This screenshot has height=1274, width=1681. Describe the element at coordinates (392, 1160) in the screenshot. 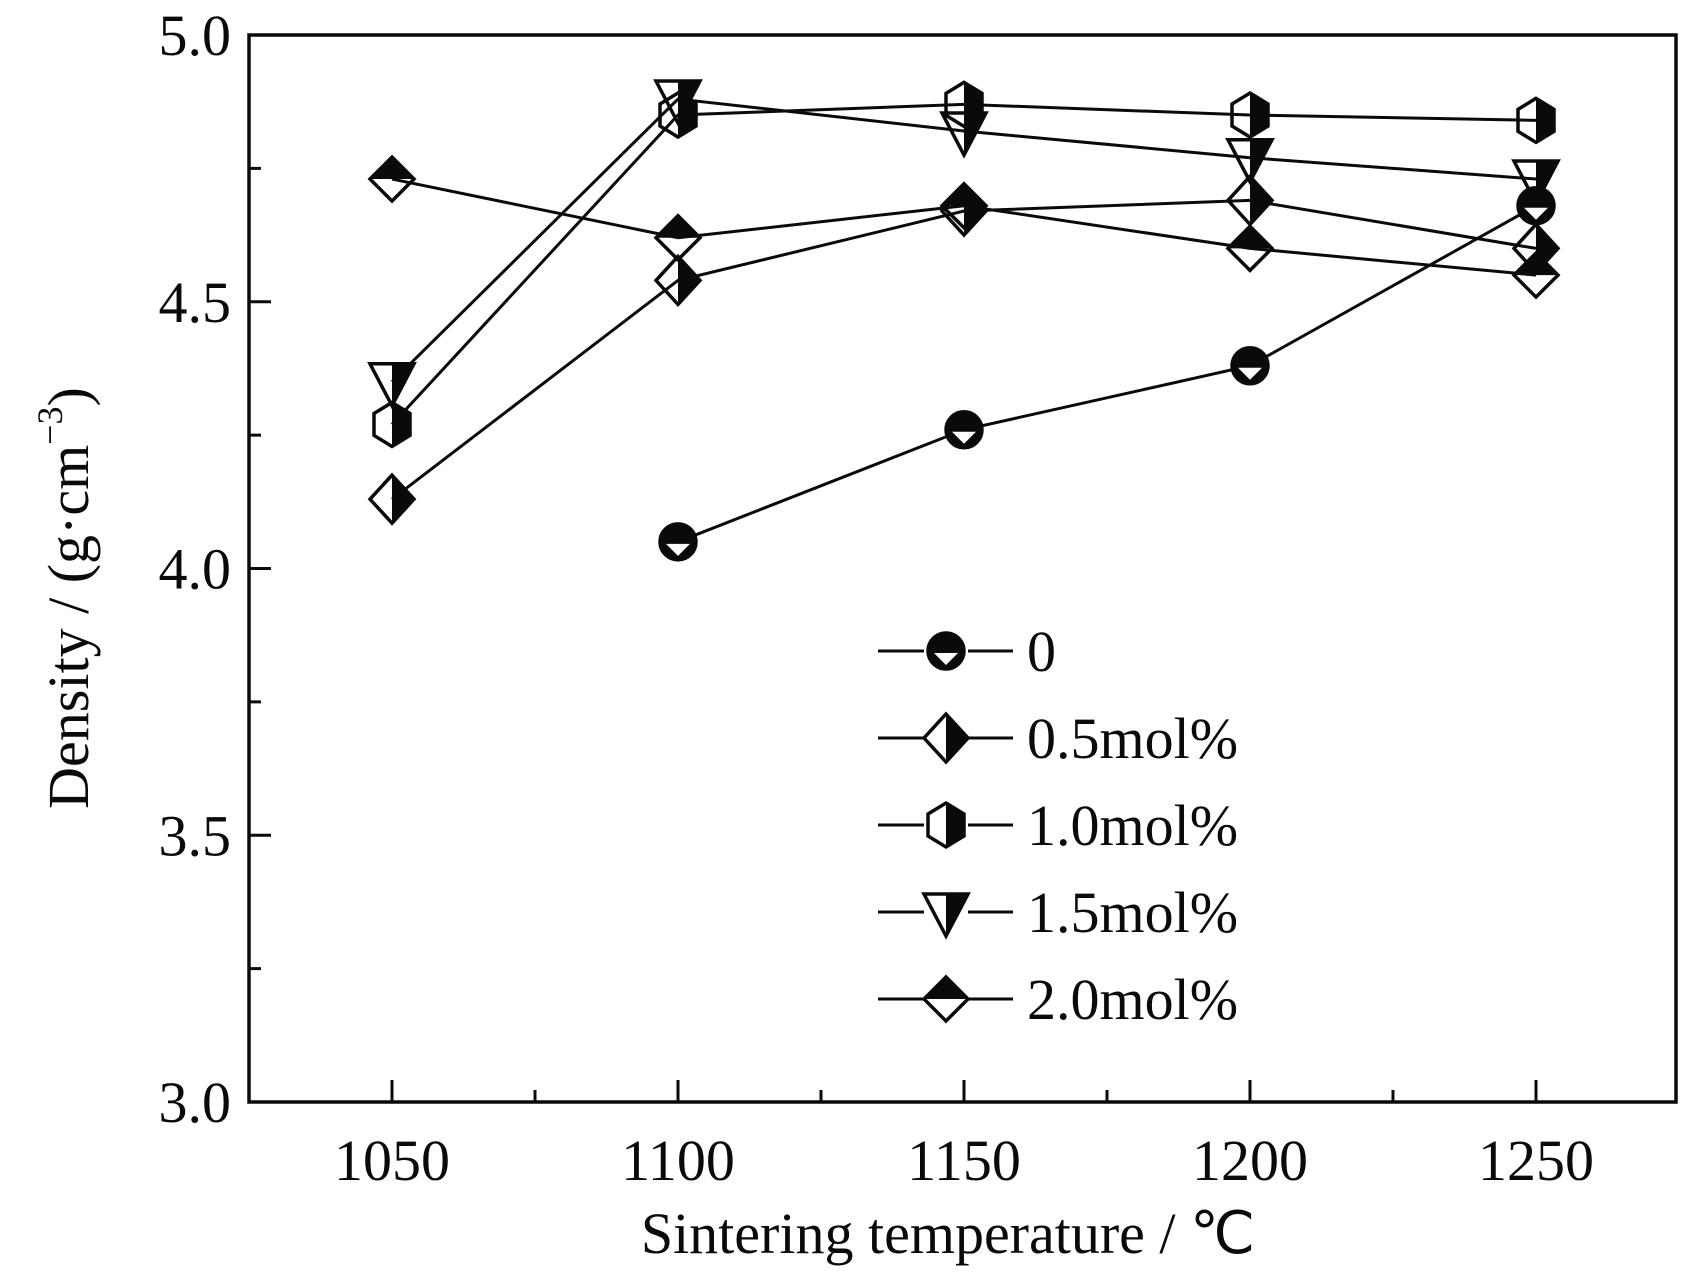

I see `x-tick-label: 1050` at that location.